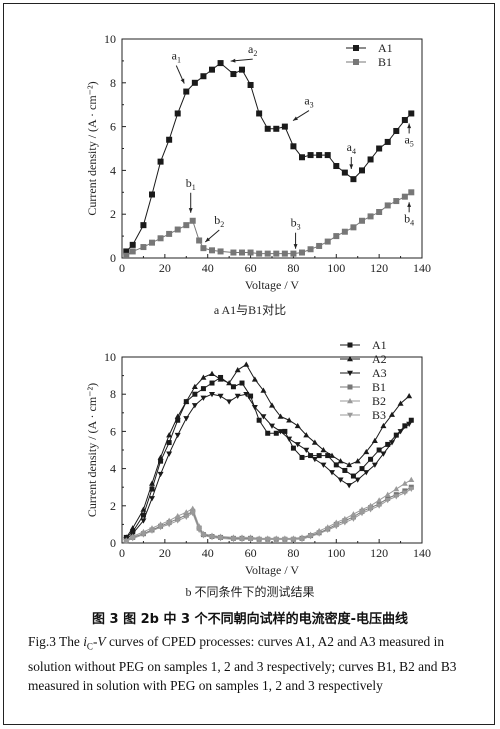 The width and height of the screenshot is (500, 729). I want to click on panel-b-y-axis-label: Current density / (A · cm⁻²), so click(92, 450).